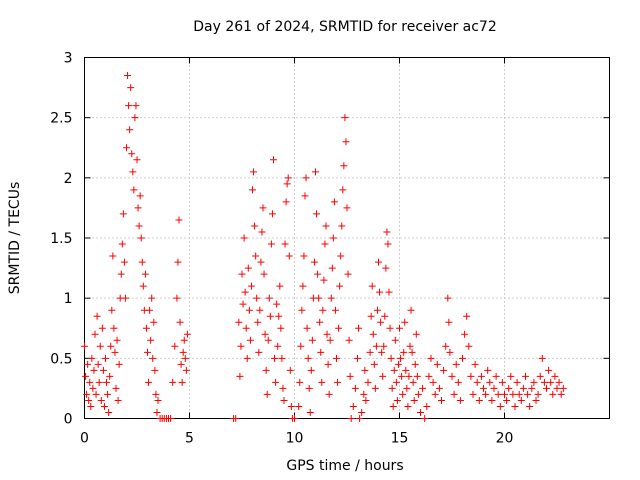 The width and height of the screenshot is (640, 480). I want to click on y-tick-label: 2.5, so click(61, 119).